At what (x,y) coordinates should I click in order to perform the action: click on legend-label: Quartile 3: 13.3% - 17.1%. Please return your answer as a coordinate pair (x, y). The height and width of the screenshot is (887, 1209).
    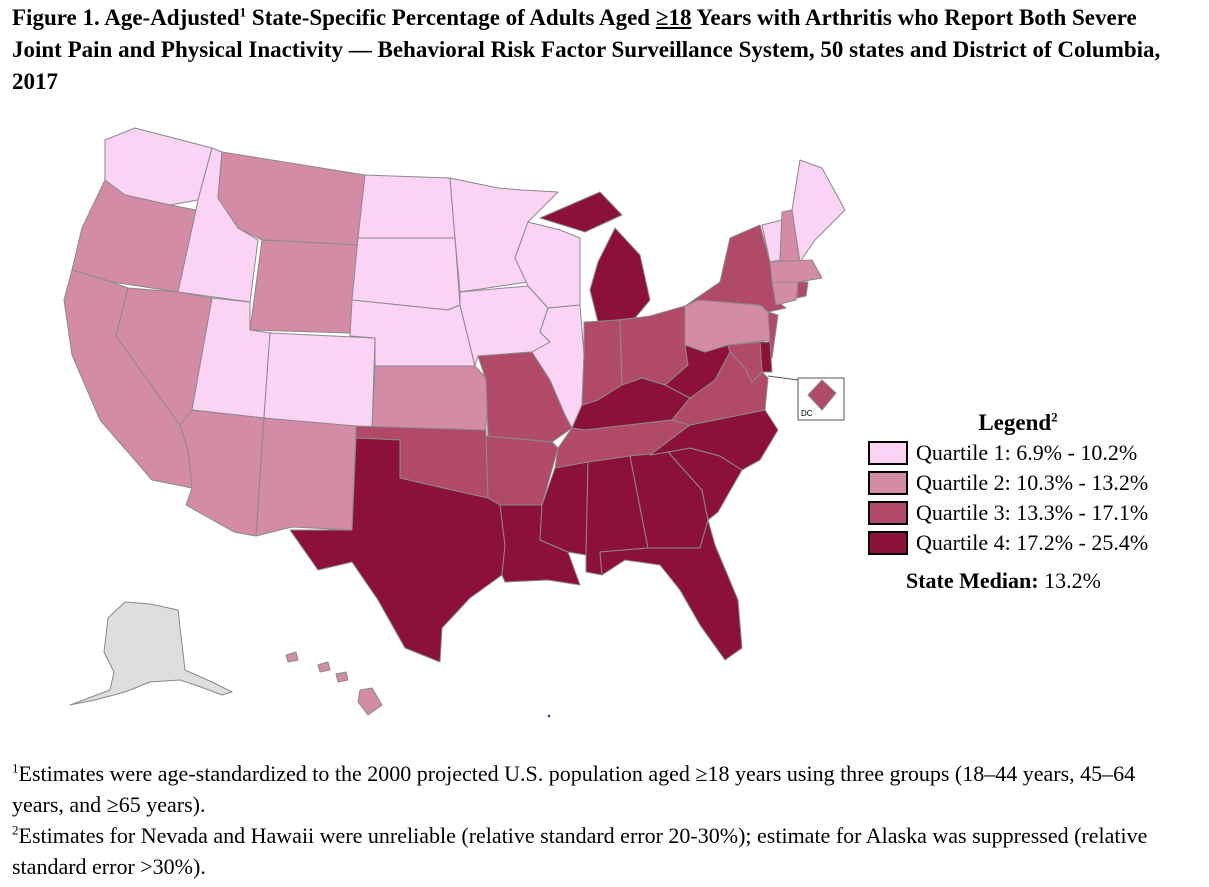
    Looking at the image, I should click on (1032, 512).